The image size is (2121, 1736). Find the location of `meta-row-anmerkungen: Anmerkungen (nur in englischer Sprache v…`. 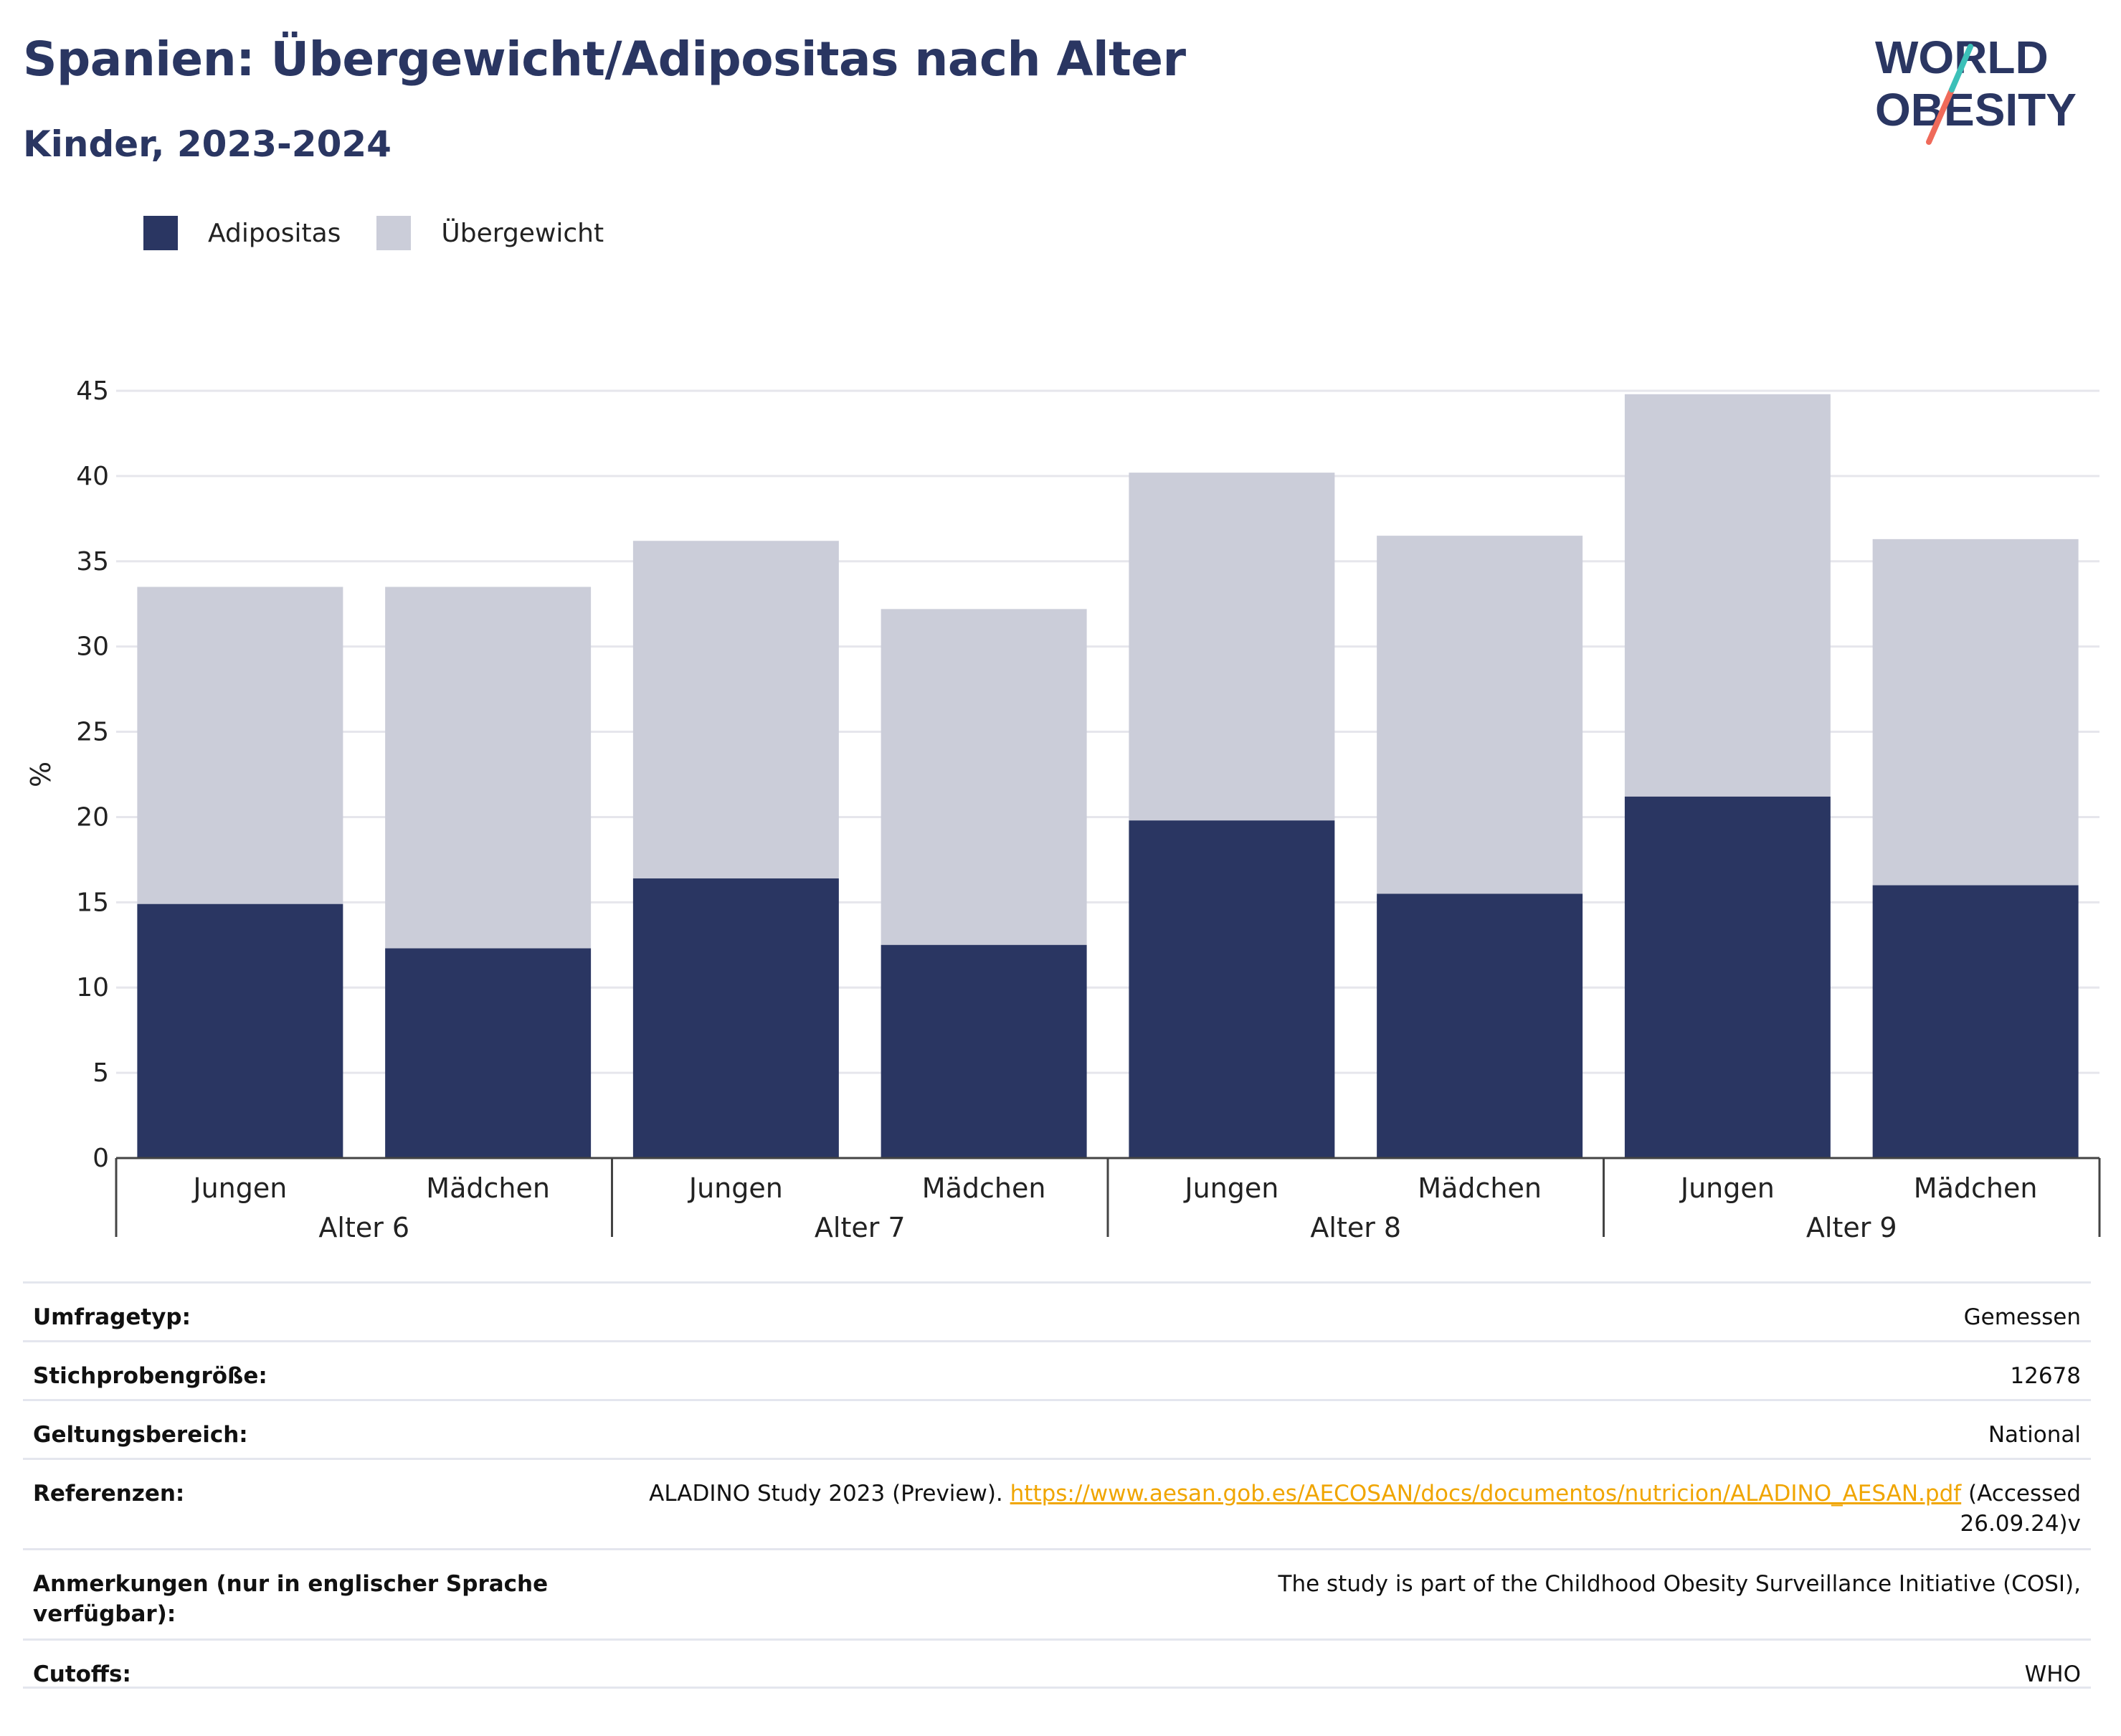

meta-row-anmerkungen: Anmerkungen (nur in englischer Sprache v… is located at coordinates (1057, 1593).